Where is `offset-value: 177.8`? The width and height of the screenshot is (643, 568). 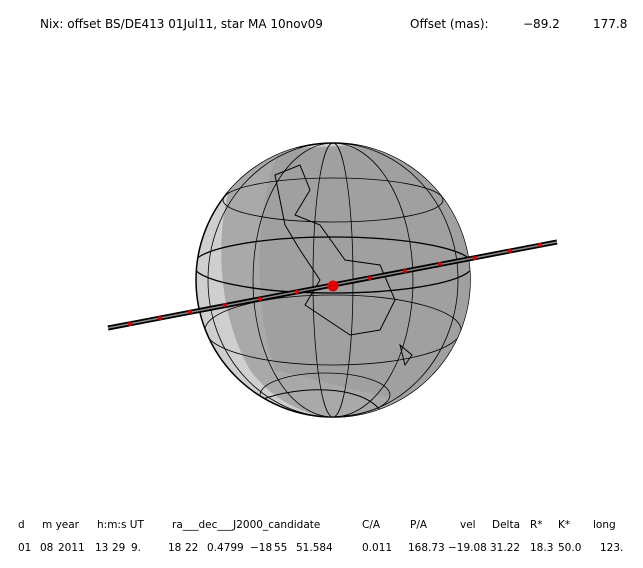 offset-value: 177.8 is located at coordinates (610, 24).